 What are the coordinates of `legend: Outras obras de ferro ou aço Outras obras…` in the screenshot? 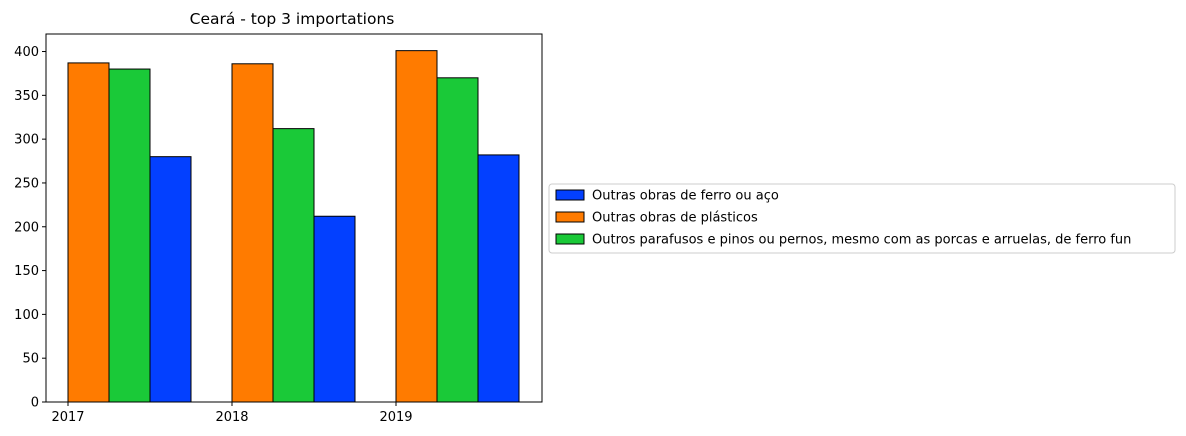 It's located at (862, 218).